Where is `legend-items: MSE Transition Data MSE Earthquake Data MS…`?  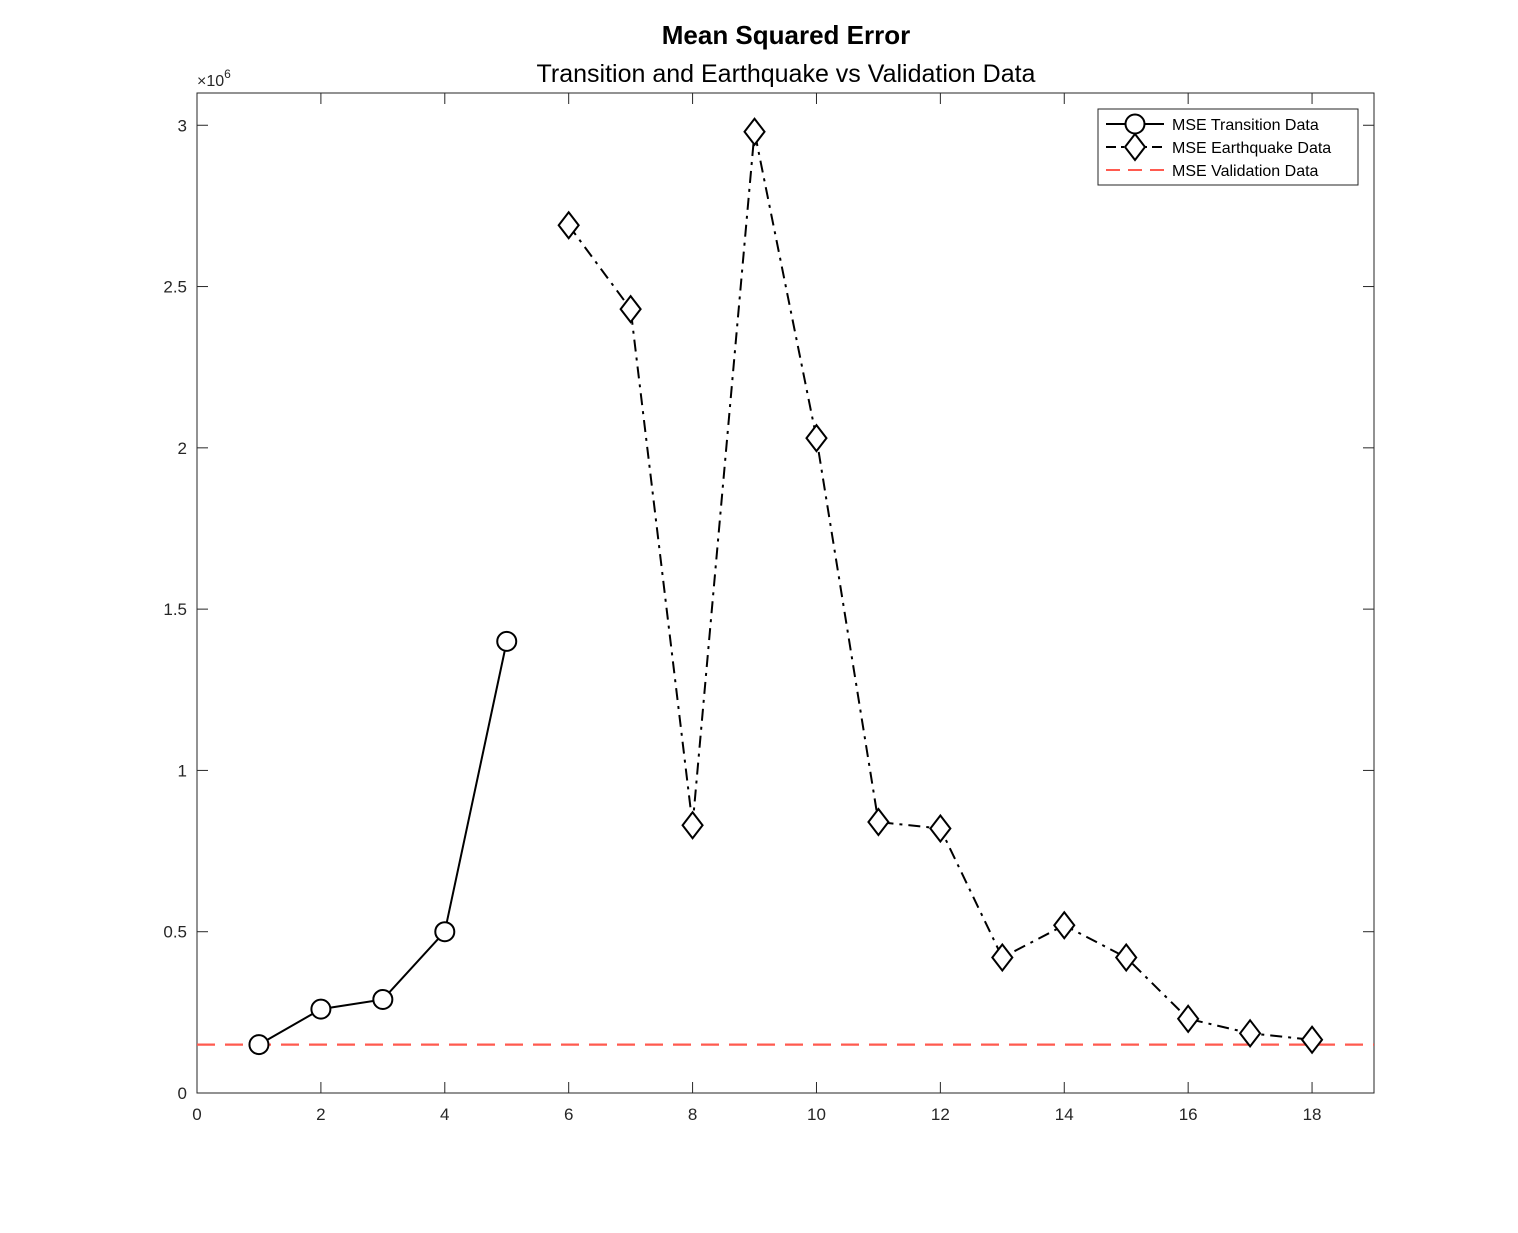 legend-items: MSE Transition Data MSE Earthquake Data MS… is located at coordinates (1218, 146).